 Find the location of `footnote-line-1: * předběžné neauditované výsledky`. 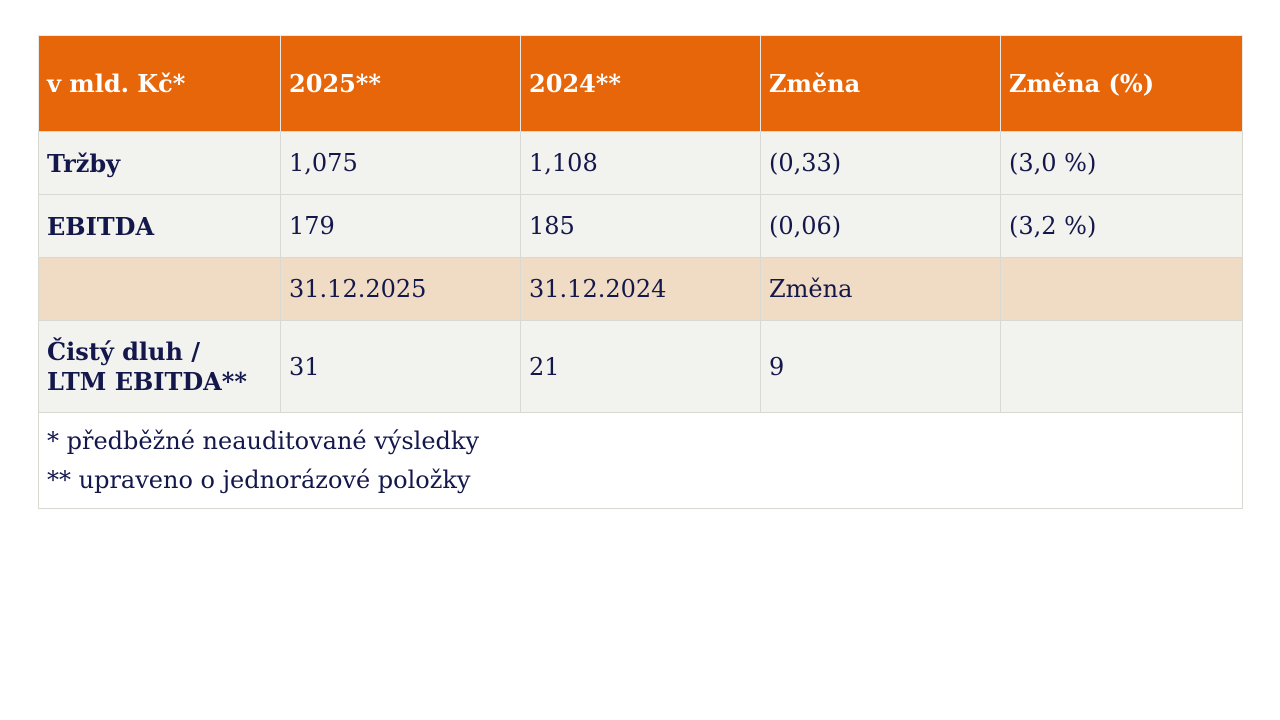

footnote-line-1: * předběžné neauditované výsledky is located at coordinates (263, 440).